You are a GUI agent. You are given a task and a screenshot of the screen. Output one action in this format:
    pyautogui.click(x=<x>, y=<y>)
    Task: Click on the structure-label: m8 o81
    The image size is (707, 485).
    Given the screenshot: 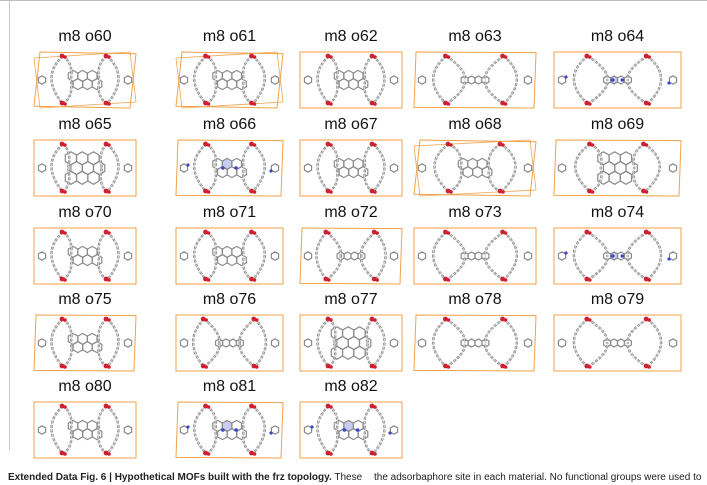 What is the action you would take?
    pyautogui.click(x=229, y=386)
    